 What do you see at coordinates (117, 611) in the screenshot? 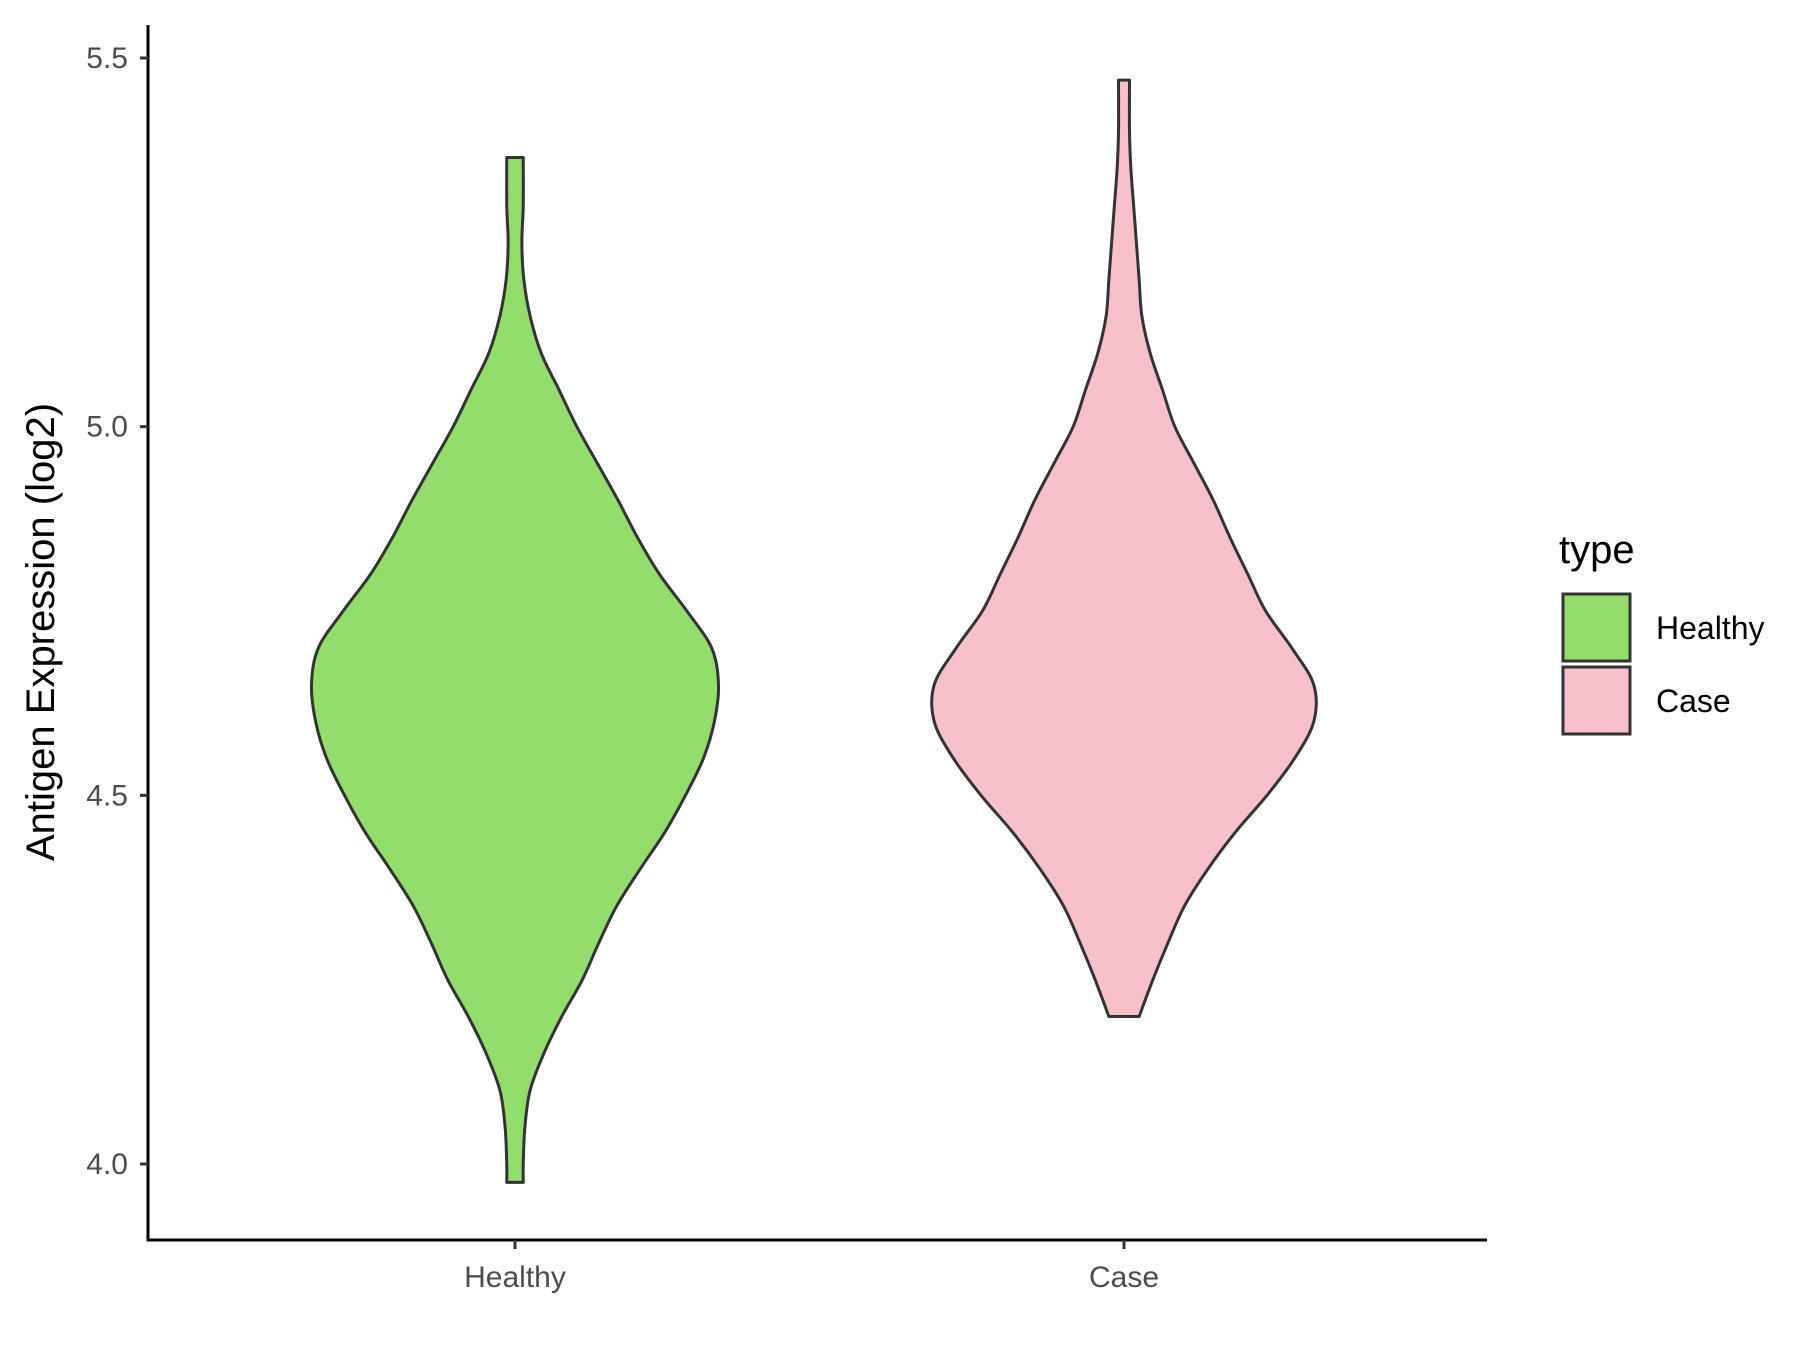
I see `y-ticks-layer: 4.0 4.5 5.0 5.5` at bounding box center [117, 611].